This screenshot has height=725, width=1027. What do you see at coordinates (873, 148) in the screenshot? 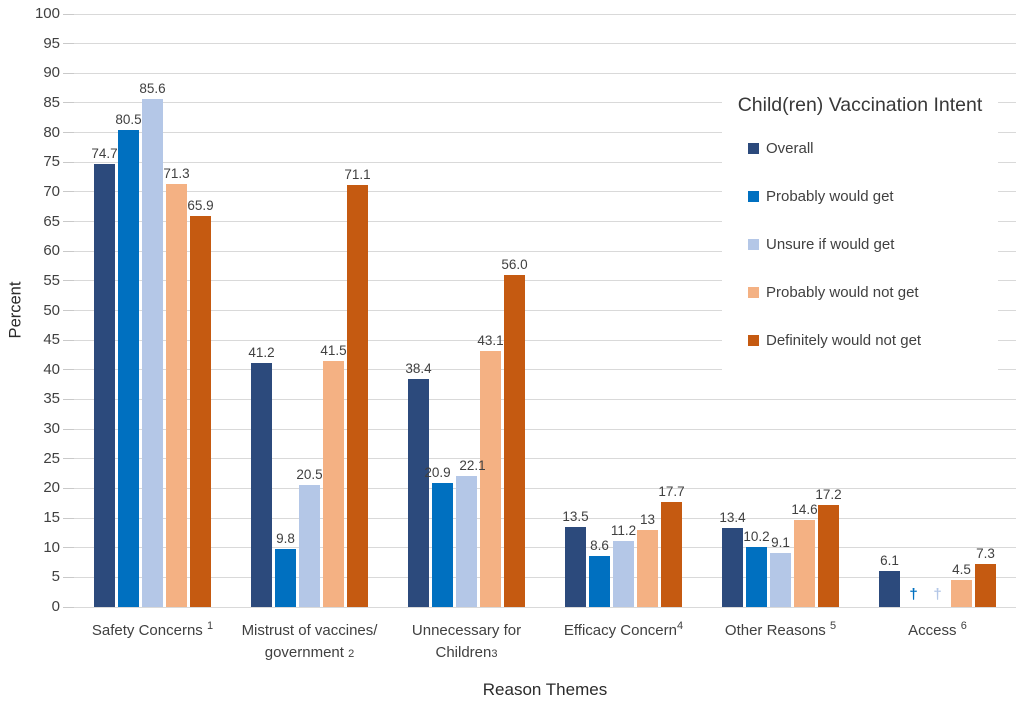
I see `legend-item: Overall` at bounding box center [873, 148].